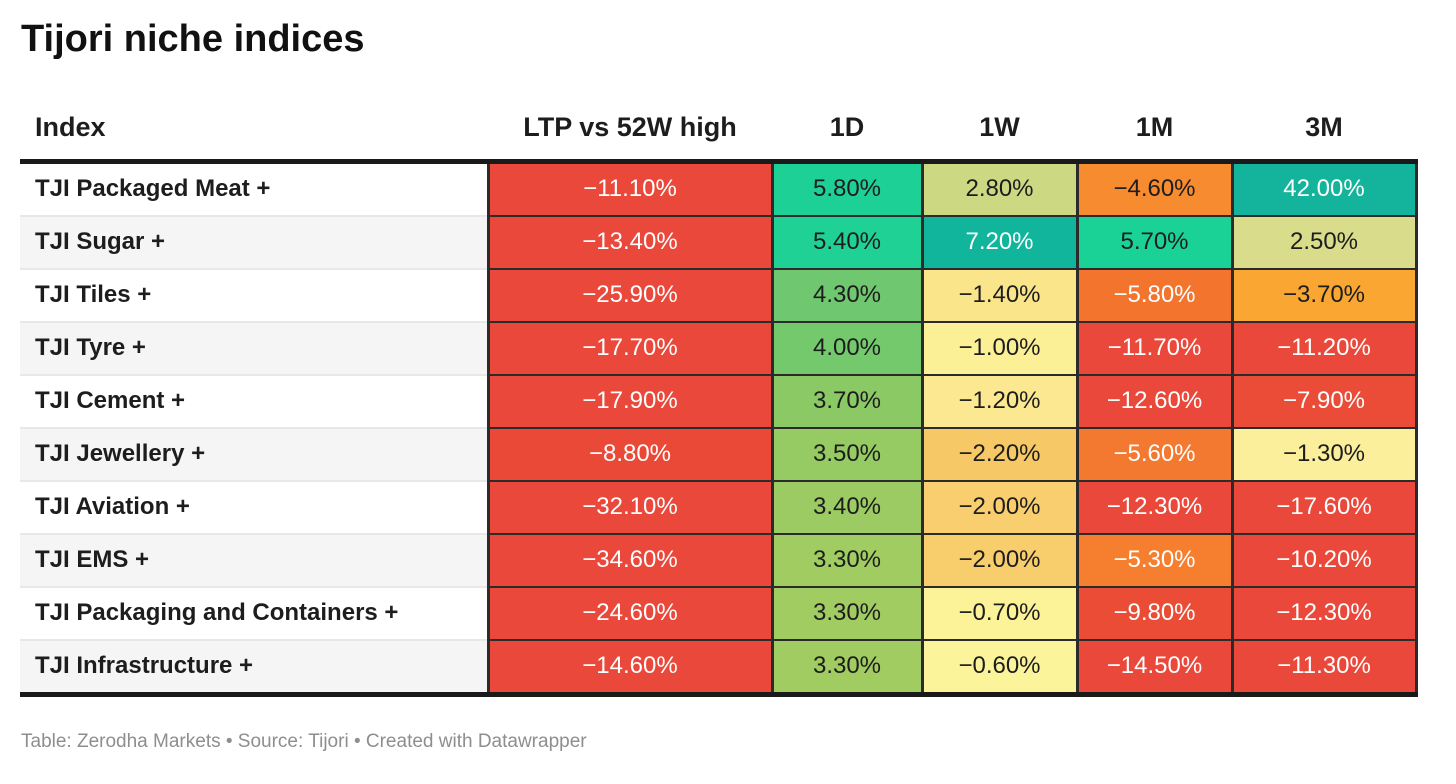 The width and height of the screenshot is (1456, 784). I want to click on value-cell: 42.00%, so click(1324, 188).